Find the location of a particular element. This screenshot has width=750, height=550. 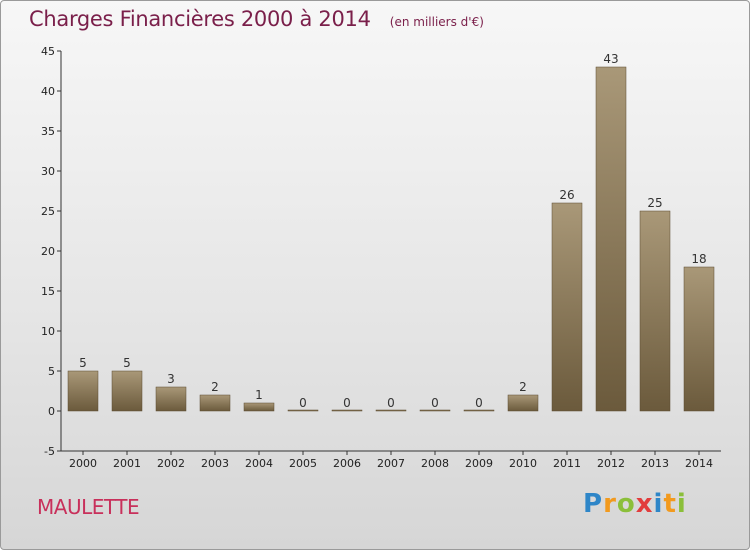

bar-value-label: 3 is located at coordinates (171, 379).